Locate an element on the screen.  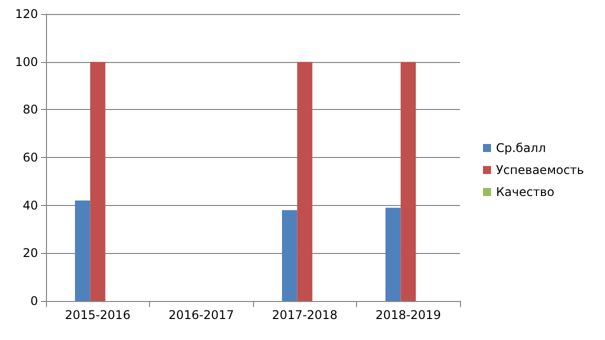
y-tick-label: 120 is located at coordinates (26, 14).